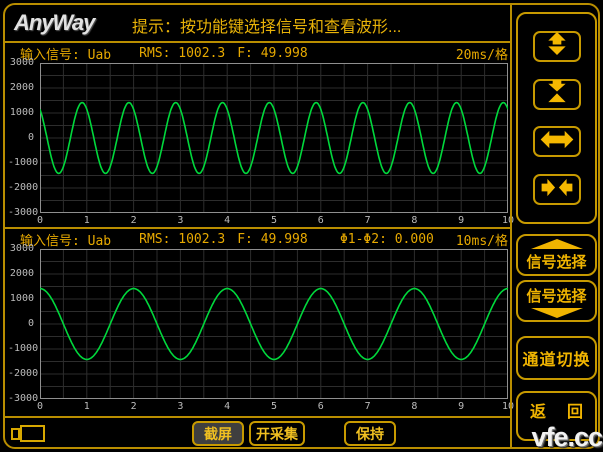  Describe the element at coordinates (567, 437) in the screenshot. I see `vfe-watermark: vfe.cc` at that location.